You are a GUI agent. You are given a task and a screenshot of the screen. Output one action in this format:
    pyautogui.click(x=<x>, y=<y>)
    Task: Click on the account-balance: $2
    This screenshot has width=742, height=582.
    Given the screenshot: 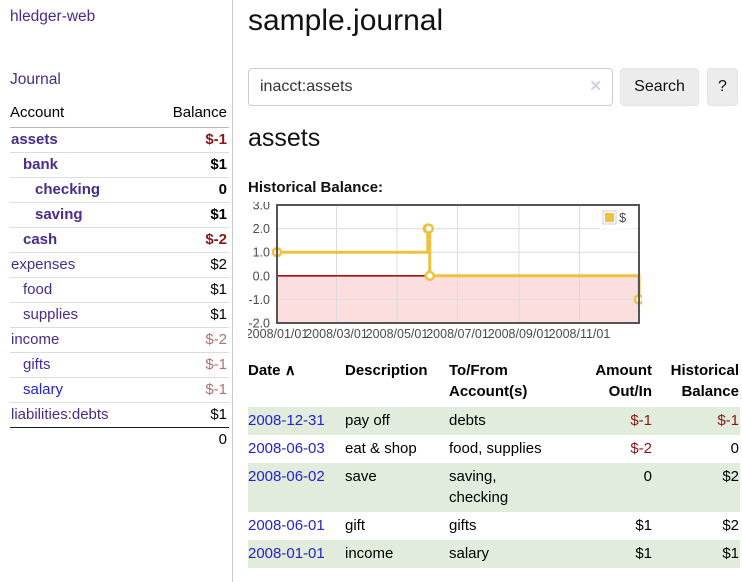 What is the action you would take?
    pyautogui.click(x=189, y=265)
    